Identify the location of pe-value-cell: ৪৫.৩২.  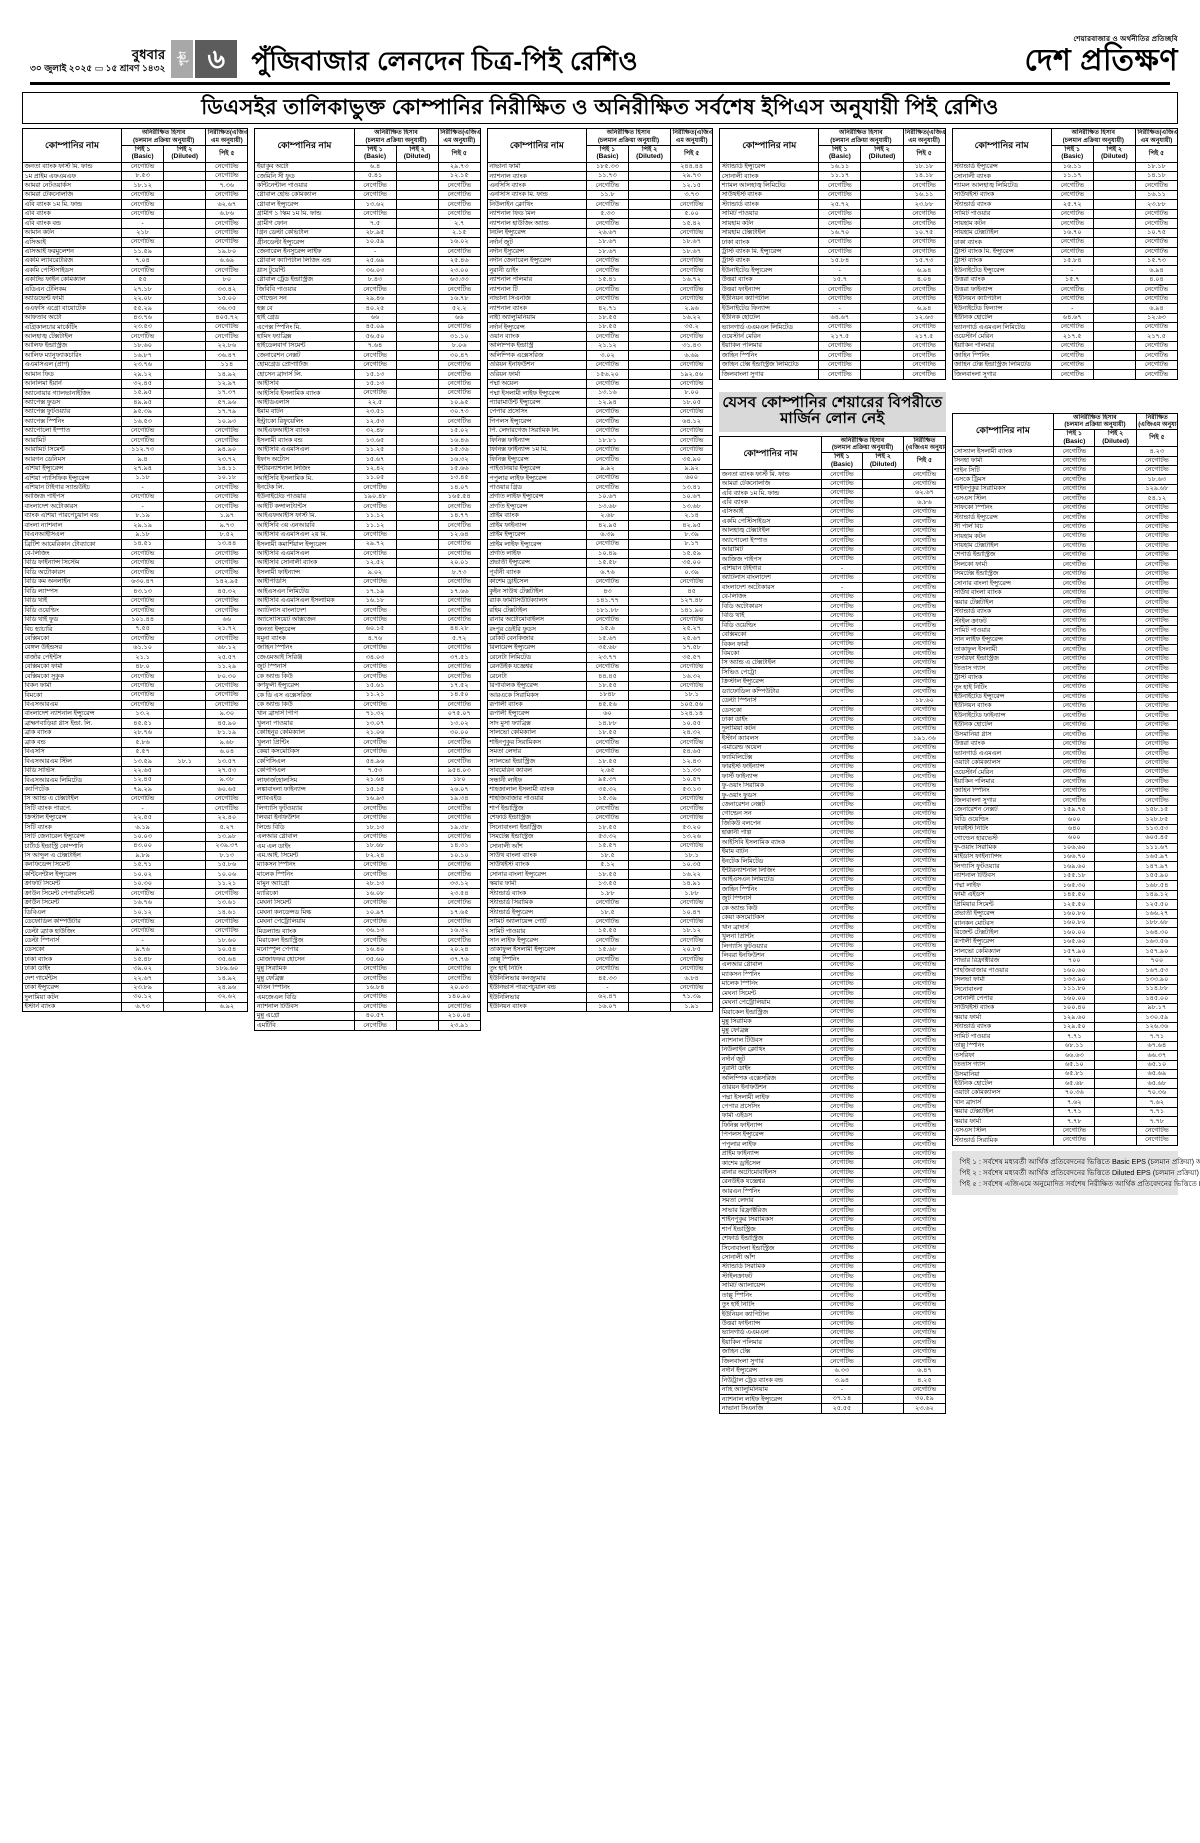
(227, 591).